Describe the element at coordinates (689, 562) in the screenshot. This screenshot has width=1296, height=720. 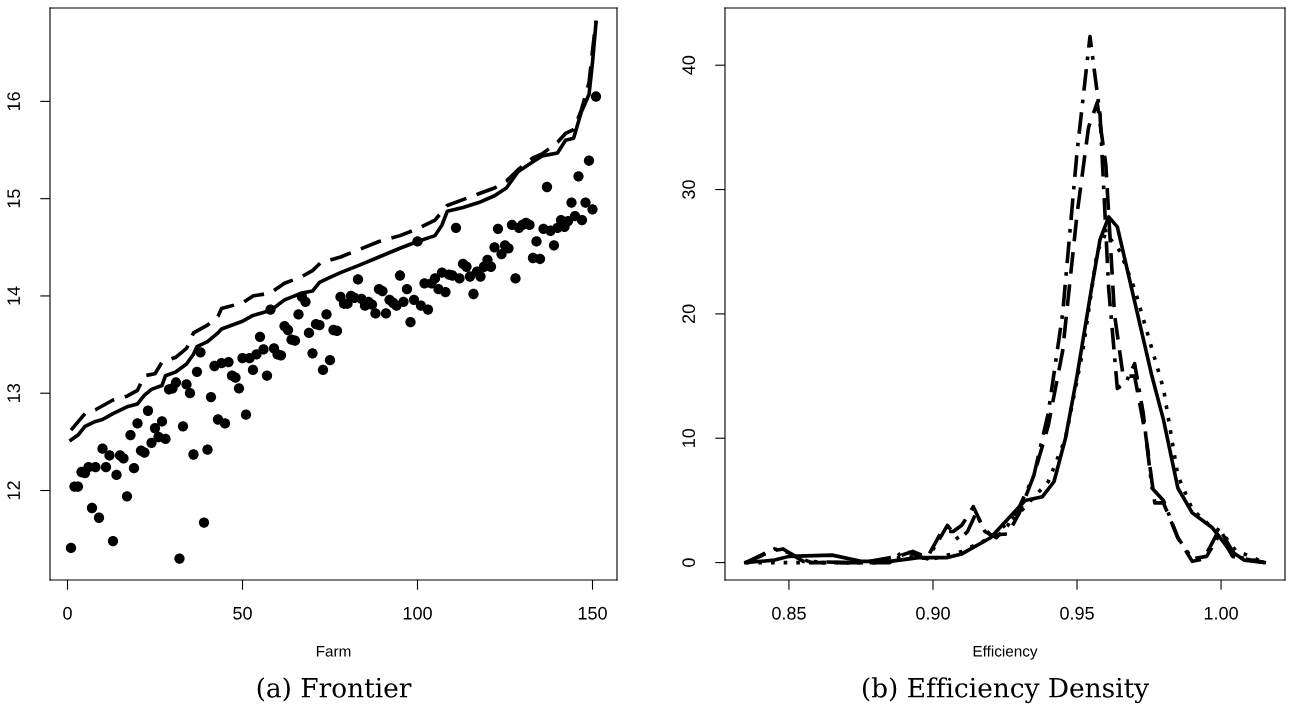
I see `y-tick-label: 0` at that location.